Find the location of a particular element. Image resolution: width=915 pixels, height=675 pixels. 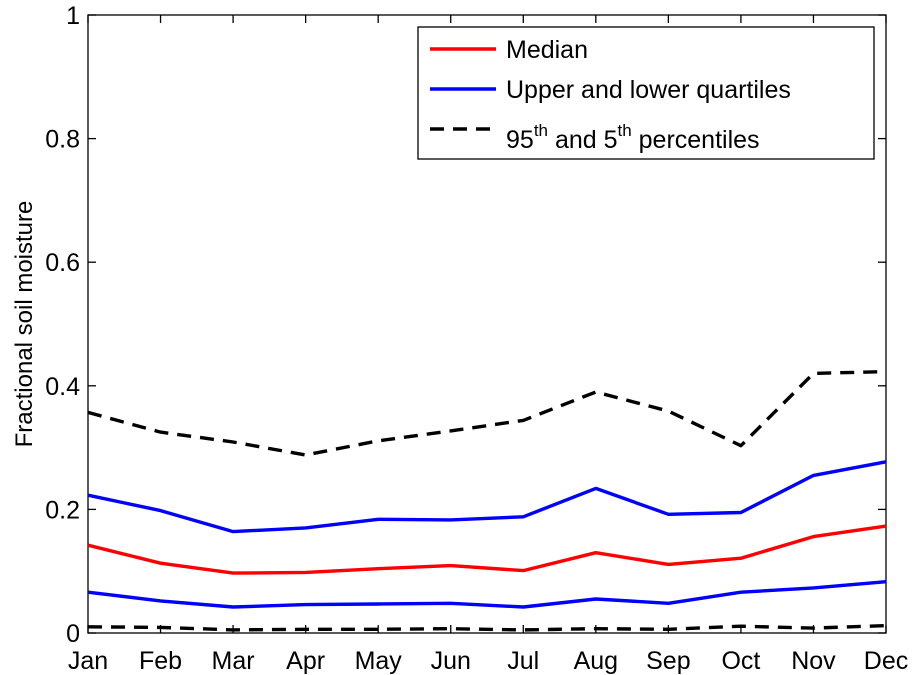

legend-label-percentiles-part-2: and 5 is located at coordinates (583, 140).